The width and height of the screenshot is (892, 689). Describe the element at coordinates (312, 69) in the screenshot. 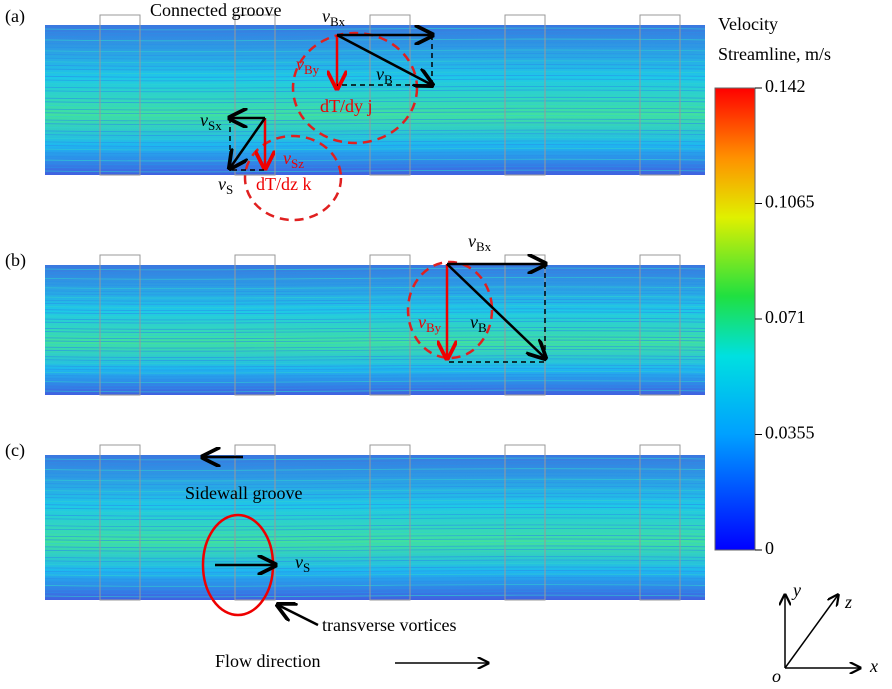

I see `vector-subscript: By` at that location.